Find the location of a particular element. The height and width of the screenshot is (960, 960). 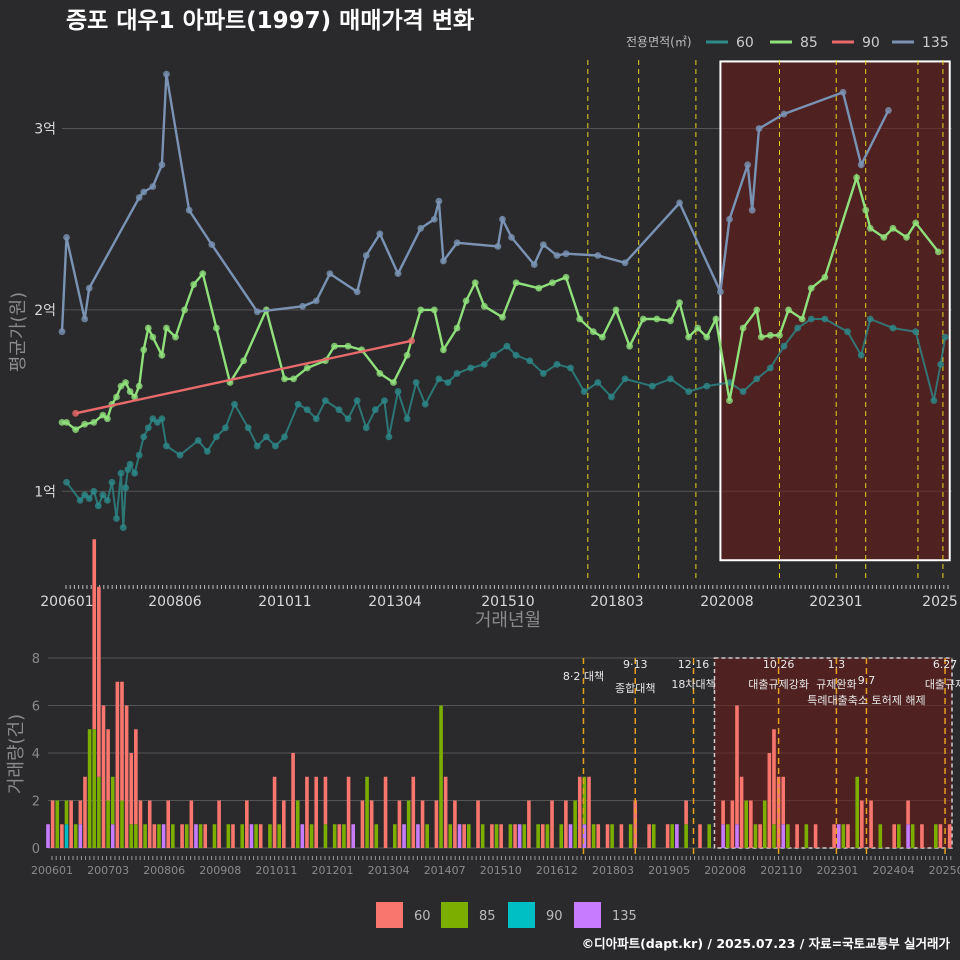

price-y-tick-label: 3억 is located at coordinates (45, 130).